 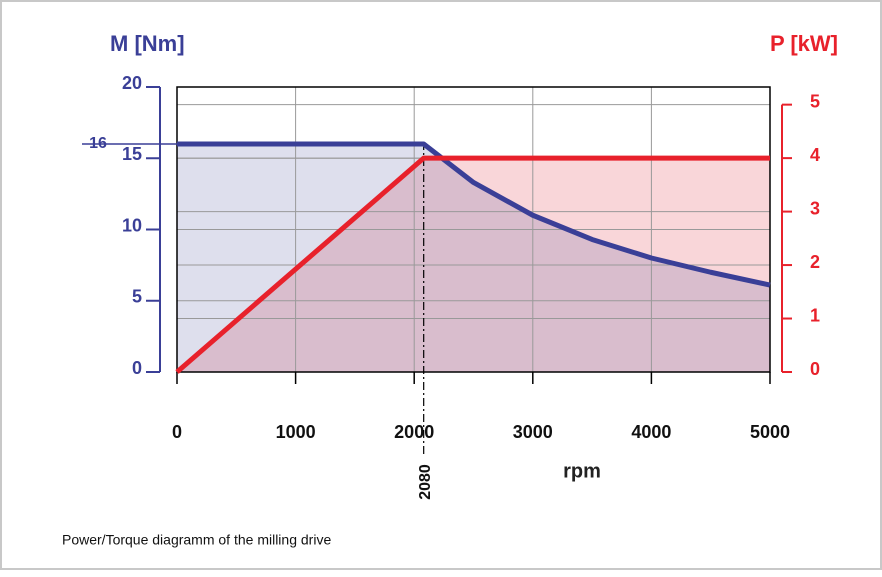 What do you see at coordinates (815, 315) in the screenshot?
I see `y2-tick-label: 1` at bounding box center [815, 315].